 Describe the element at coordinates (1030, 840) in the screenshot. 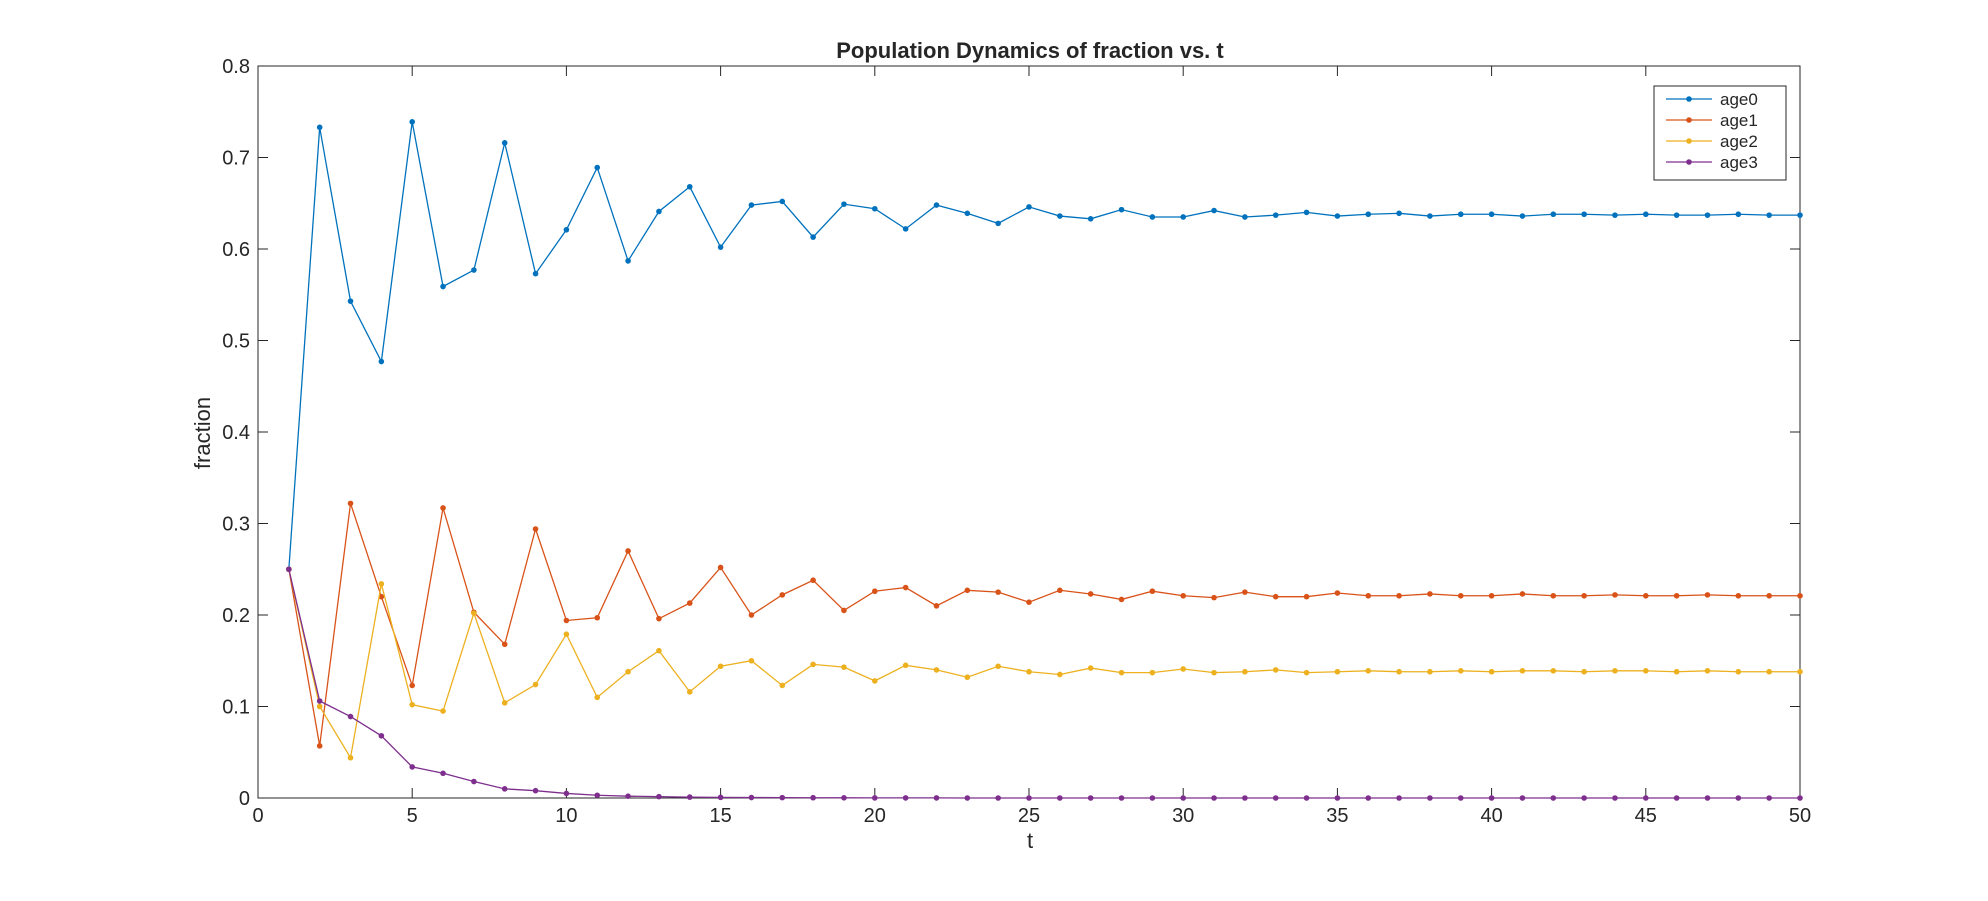

I see `x-axis-label: t` at that location.